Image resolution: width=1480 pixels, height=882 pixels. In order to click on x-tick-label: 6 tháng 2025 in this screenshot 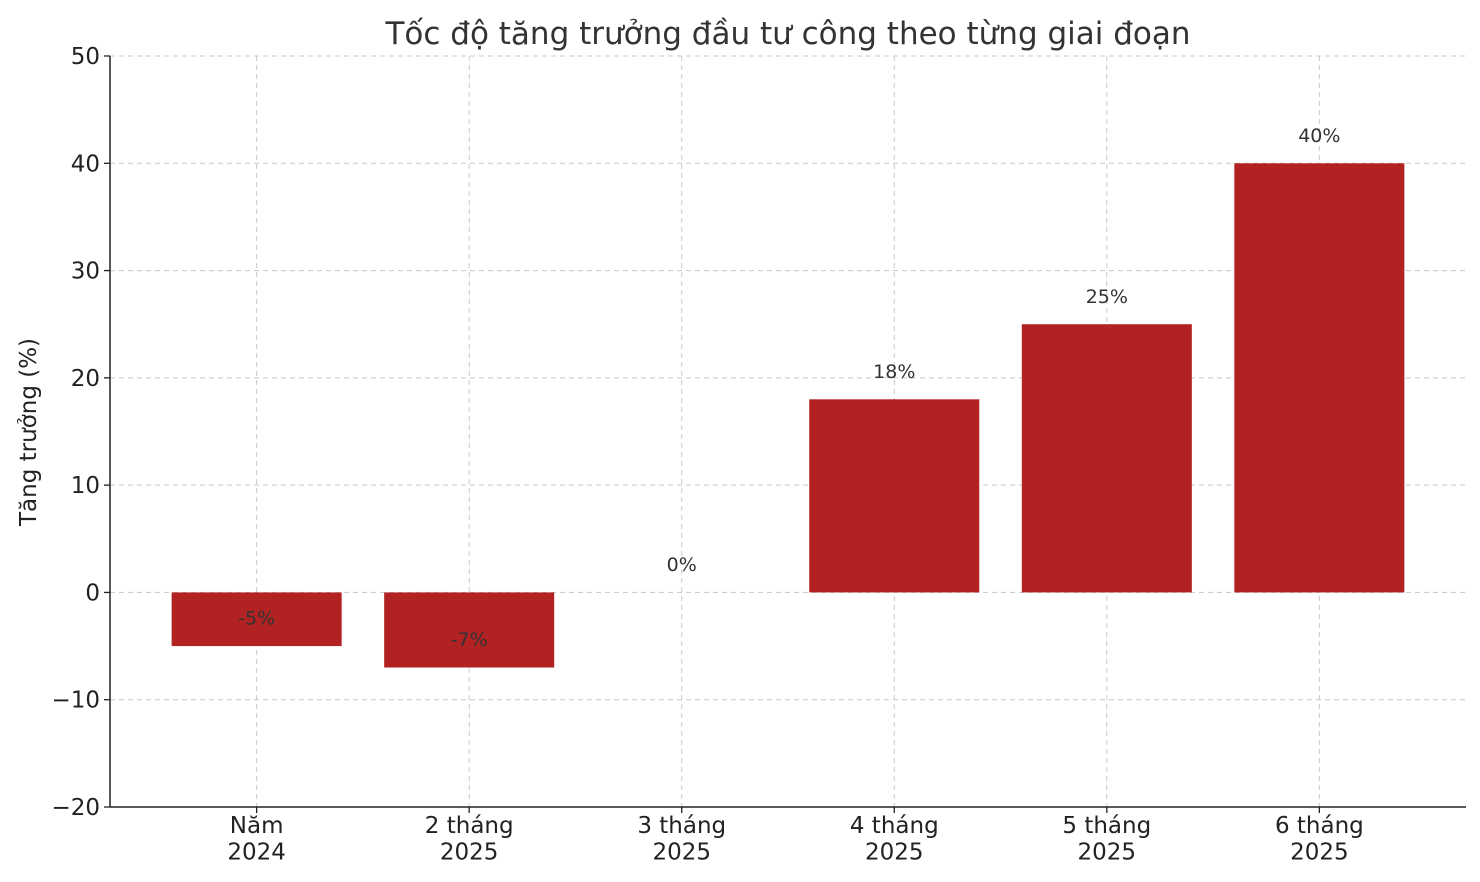, I will do `click(1319, 839)`.